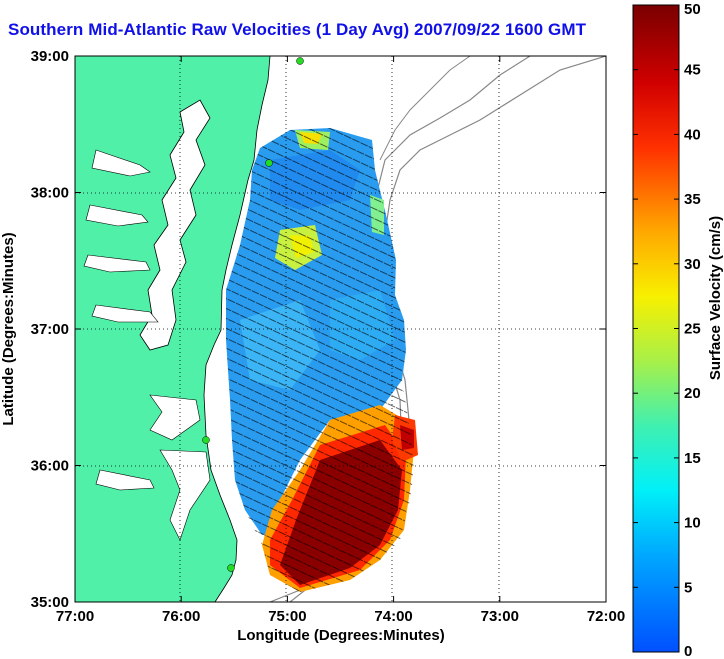 The width and height of the screenshot is (724, 659). Describe the element at coordinates (393, 616) in the screenshot. I see `x-tick-label: 74:00` at that location.